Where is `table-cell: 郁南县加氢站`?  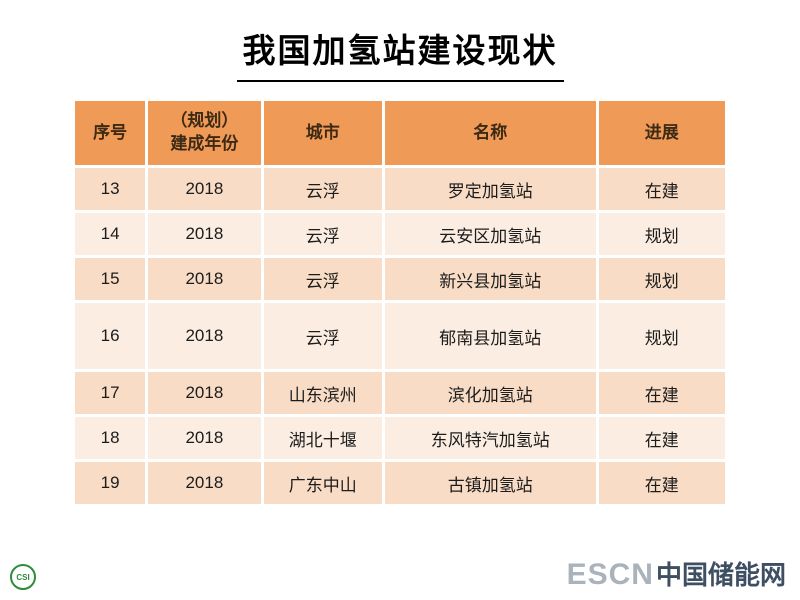
table-cell: 郁南县加氢站 is located at coordinates (490, 336).